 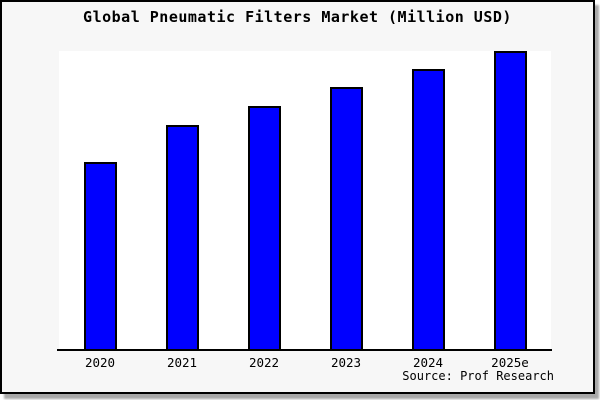 I want to click on source-attribution: Source: Prof Research, so click(x=478, y=376).